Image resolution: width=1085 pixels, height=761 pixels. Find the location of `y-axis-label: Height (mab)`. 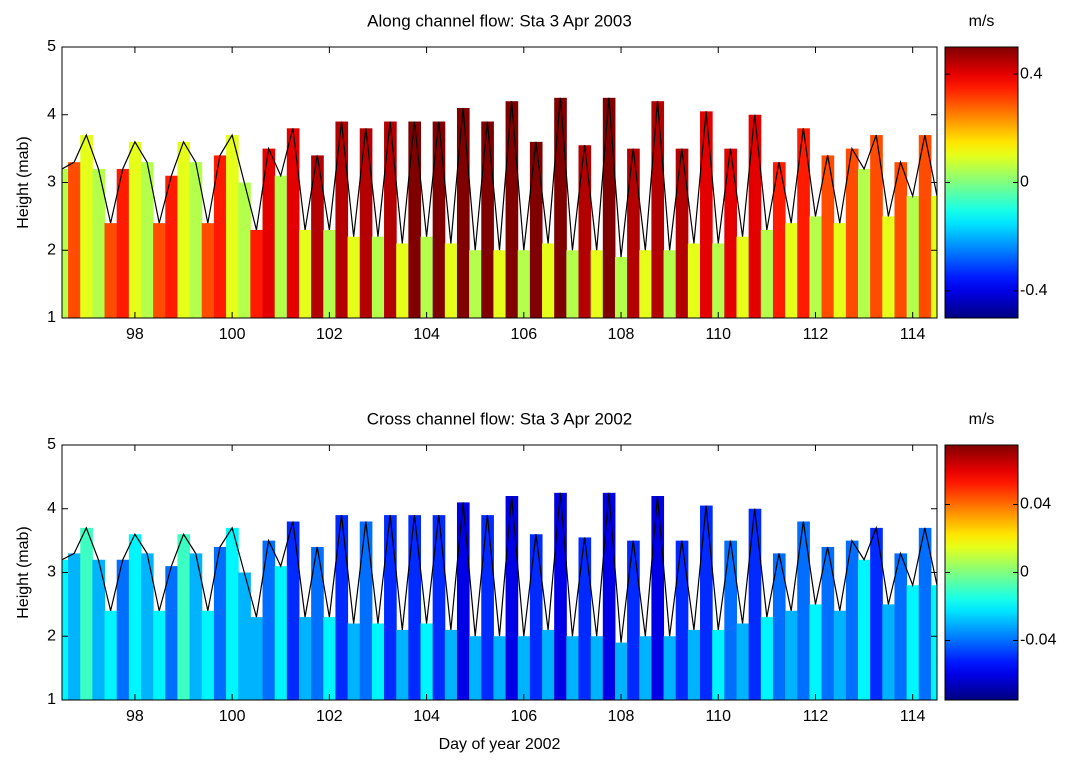

y-axis-label: Height (mab) is located at coordinates (23, 572).